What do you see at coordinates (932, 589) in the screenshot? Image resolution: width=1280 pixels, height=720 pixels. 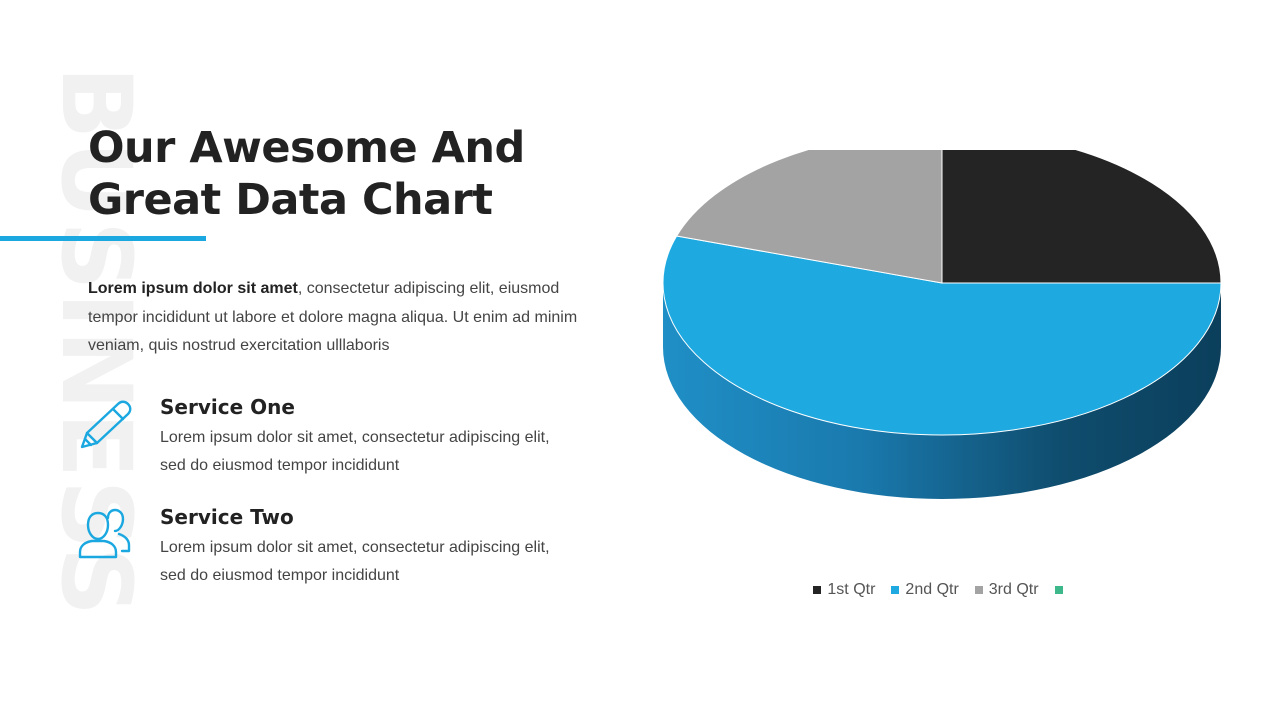 I see `legend-label: 2nd Qtr` at bounding box center [932, 589].